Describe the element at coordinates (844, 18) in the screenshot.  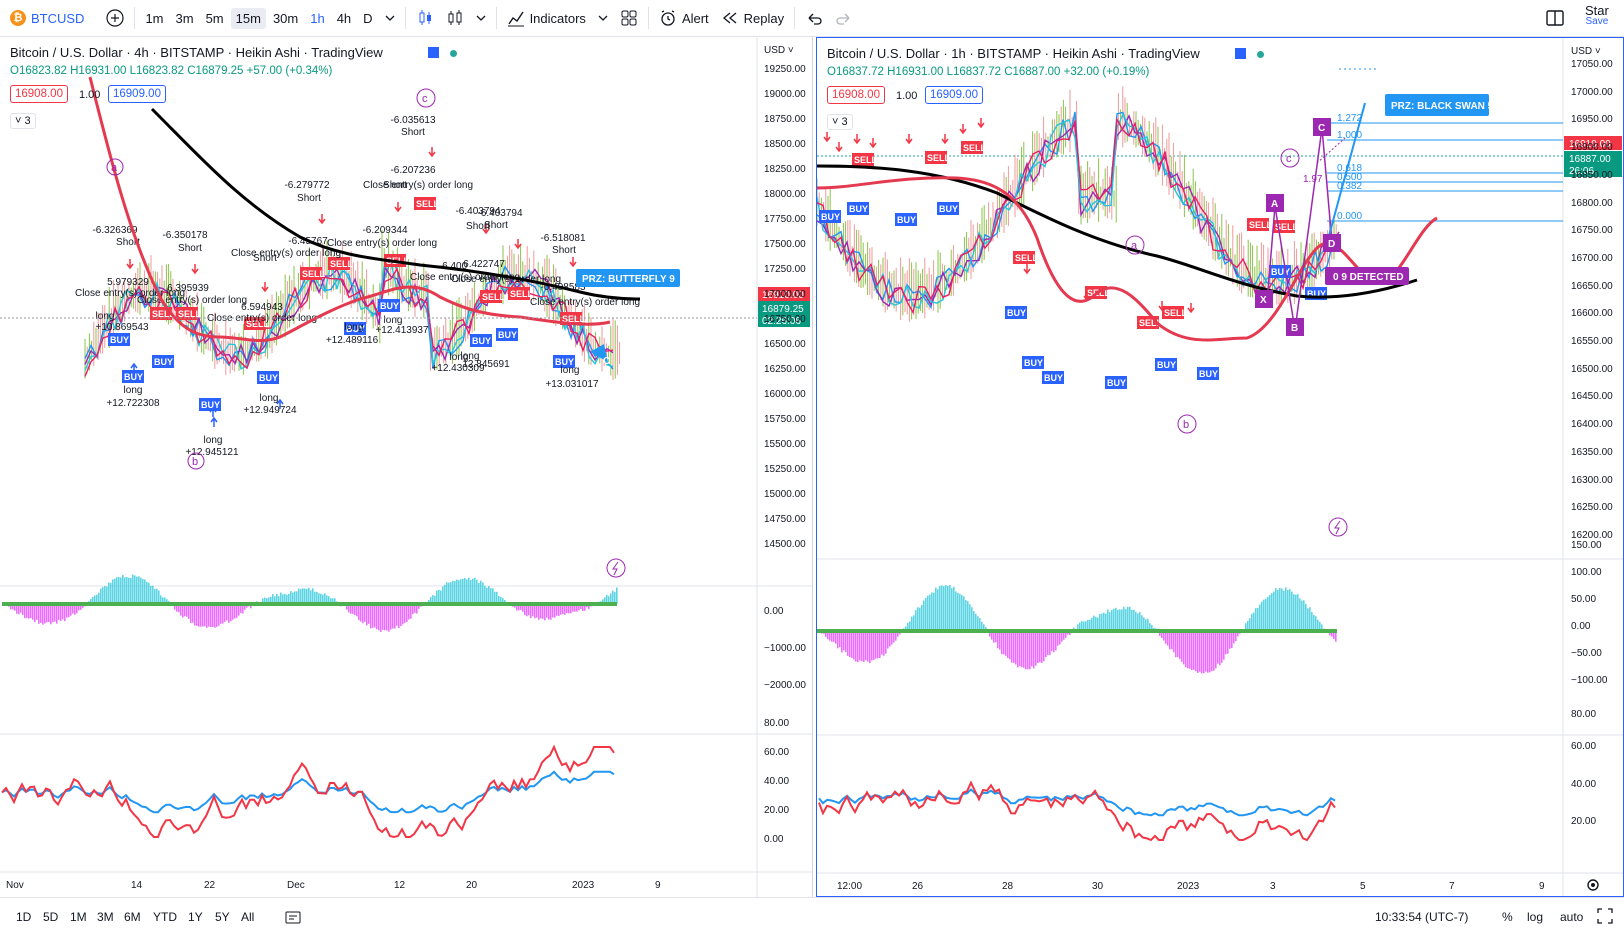
I see `redo-button` at that location.